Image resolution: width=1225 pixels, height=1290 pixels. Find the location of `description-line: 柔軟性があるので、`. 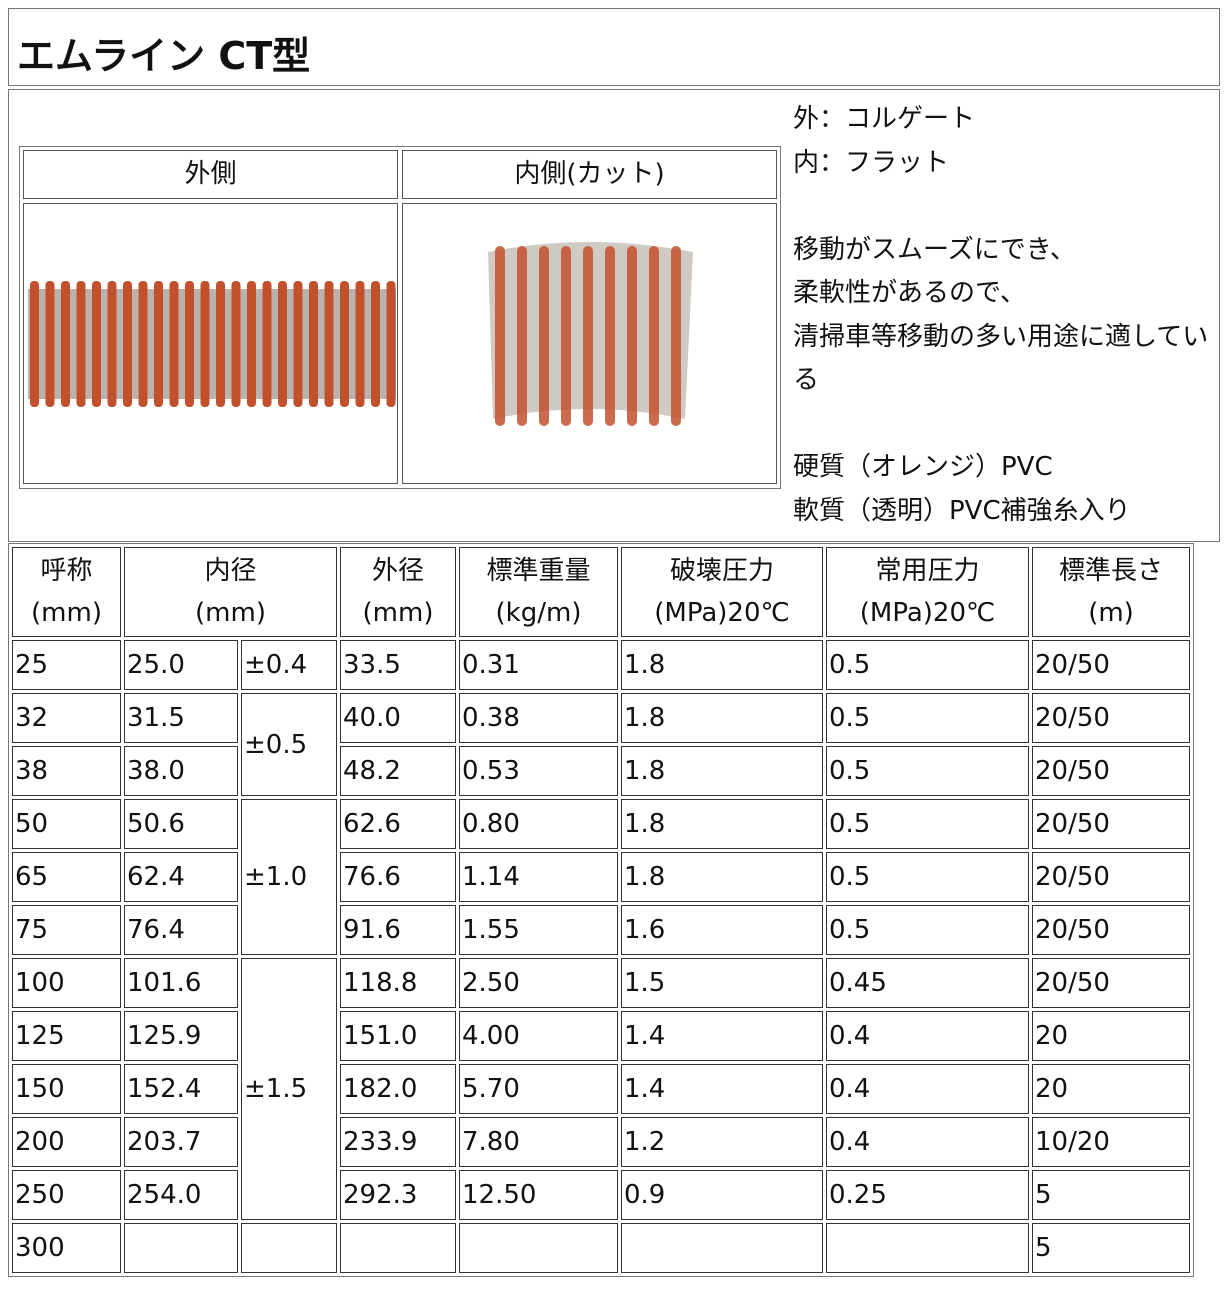

description-line: 柔軟性があるので、 is located at coordinates (909, 293).